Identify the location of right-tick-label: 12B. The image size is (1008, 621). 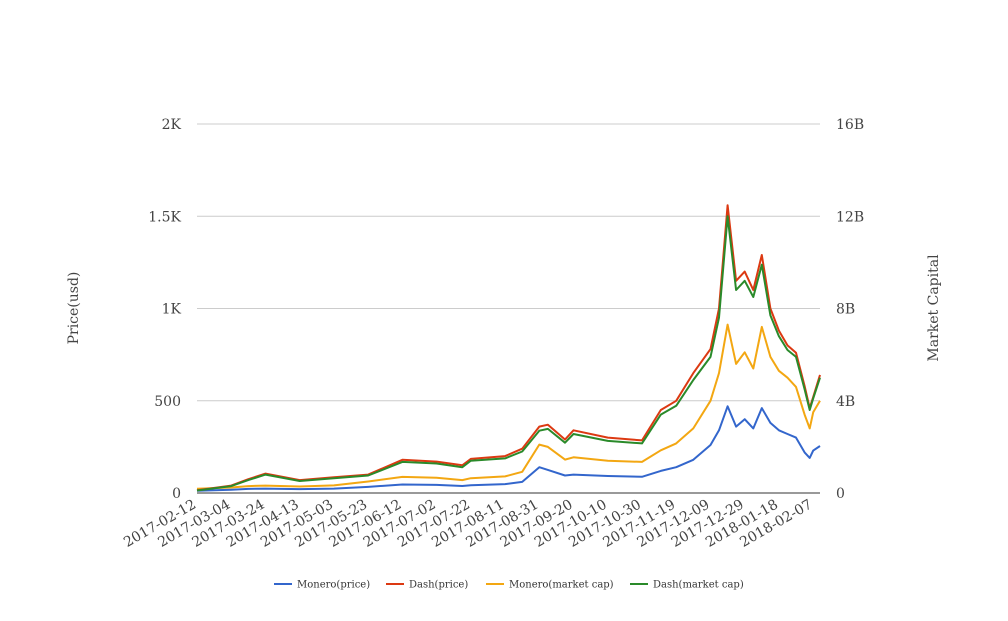
(850, 217).